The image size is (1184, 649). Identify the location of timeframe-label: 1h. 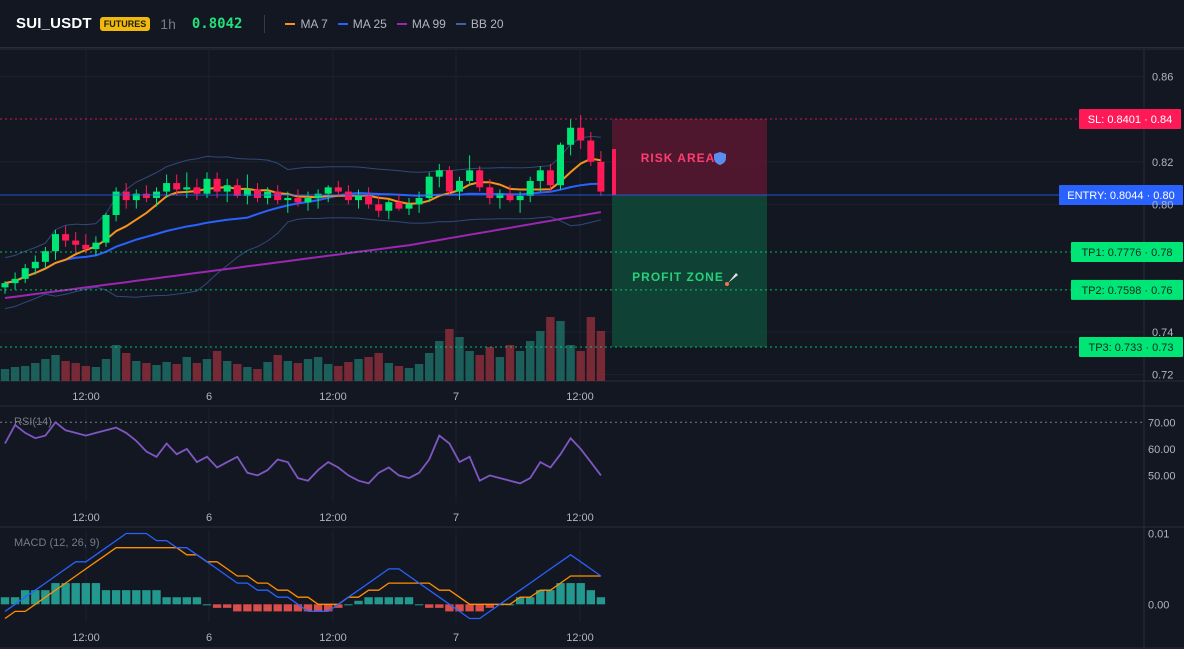
(168, 23).